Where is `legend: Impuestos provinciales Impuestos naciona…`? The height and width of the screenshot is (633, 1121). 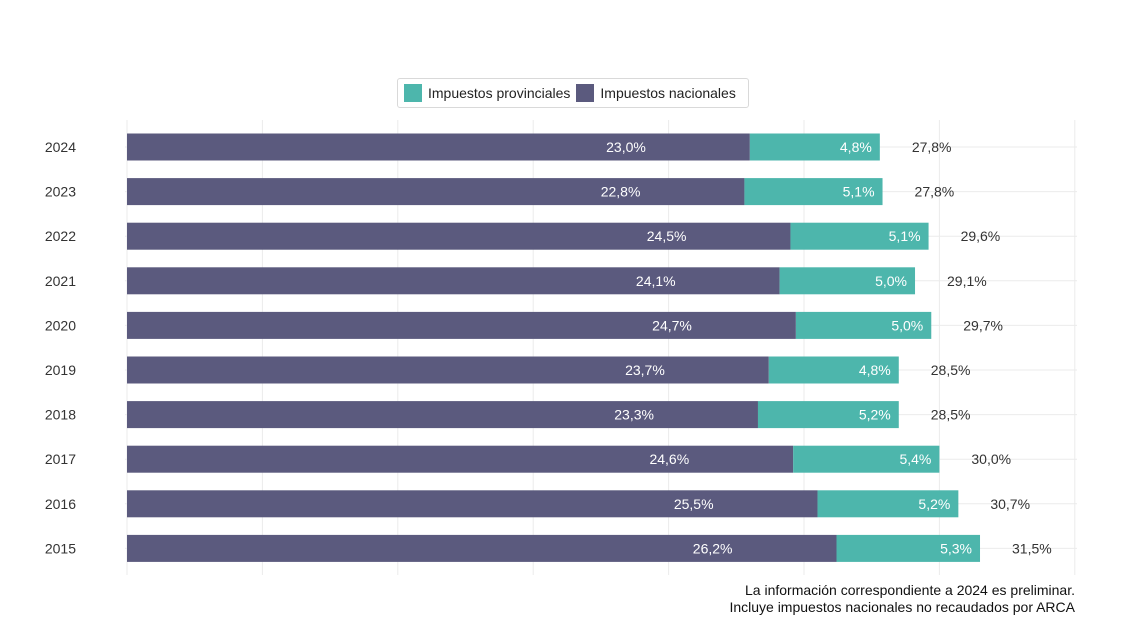 legend: Impuestos provinciales Impuestos naciona… is located at coordinates (573, 93).